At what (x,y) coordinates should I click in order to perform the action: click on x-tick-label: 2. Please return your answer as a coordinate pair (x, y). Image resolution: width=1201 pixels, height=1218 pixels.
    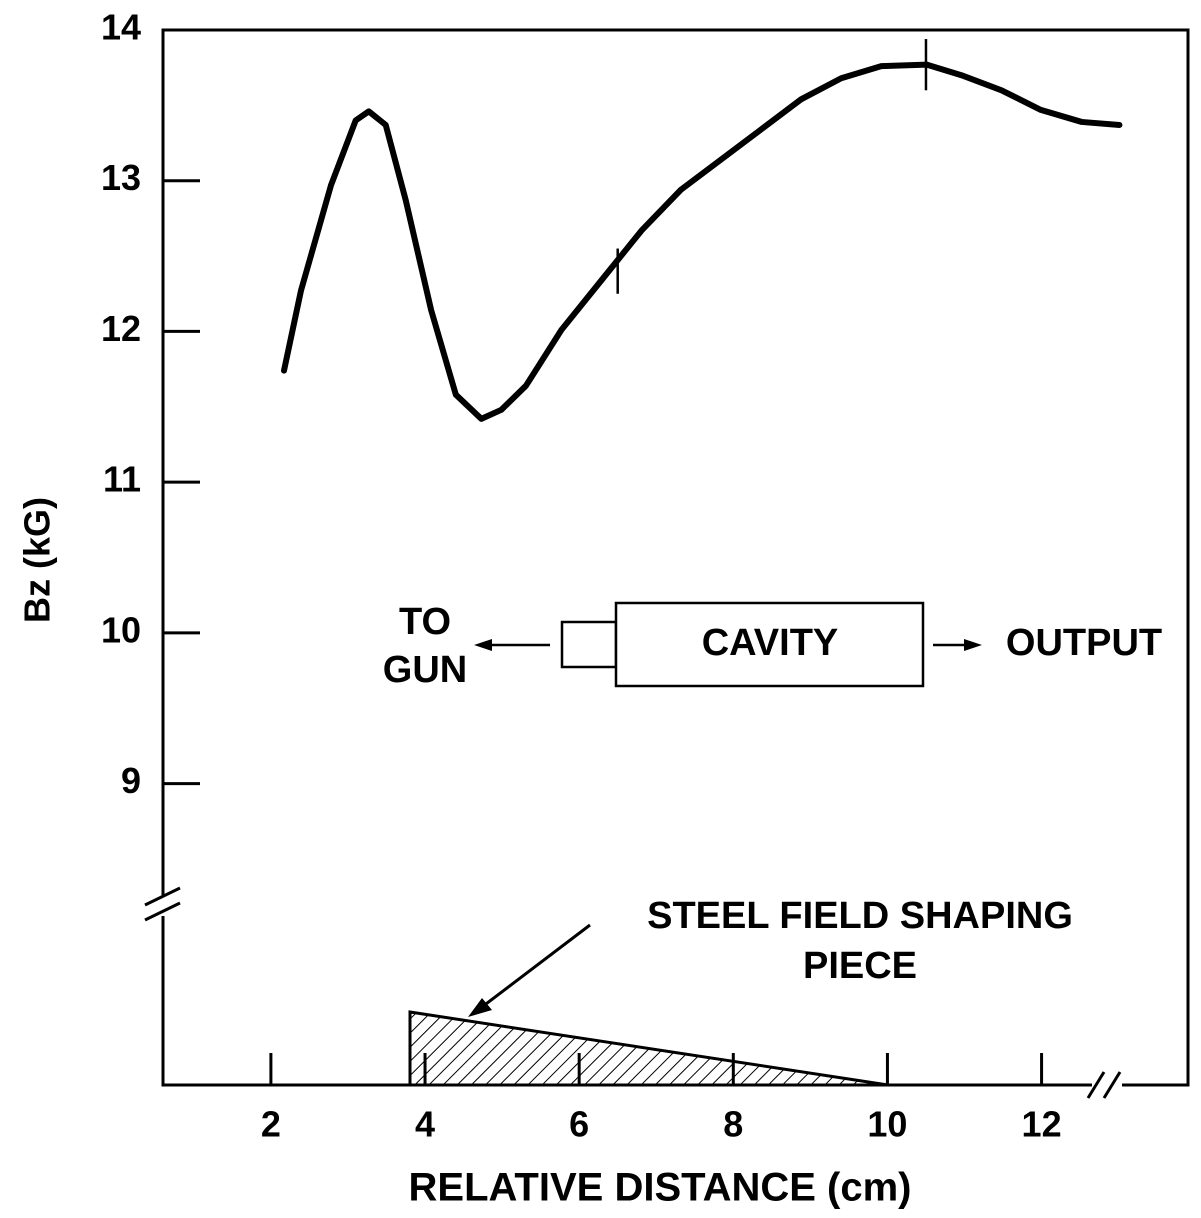
    Looking at the image, I should click on (271, 1124).